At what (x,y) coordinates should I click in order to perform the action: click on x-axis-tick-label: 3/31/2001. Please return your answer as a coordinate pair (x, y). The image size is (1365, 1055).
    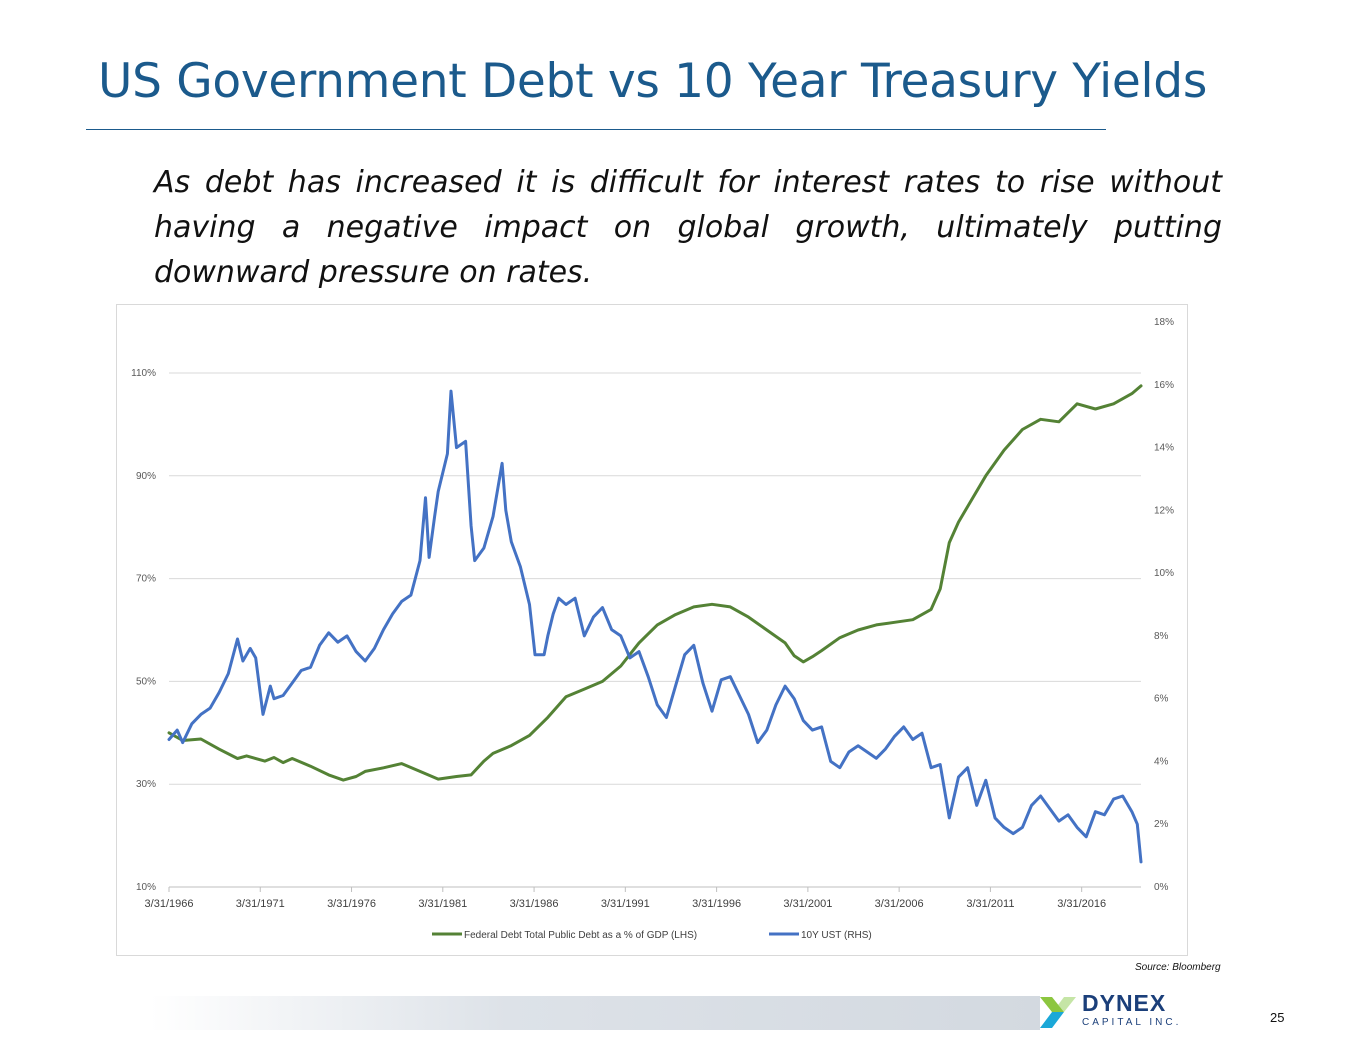
    Looking at the image, I should click on (807, 904).